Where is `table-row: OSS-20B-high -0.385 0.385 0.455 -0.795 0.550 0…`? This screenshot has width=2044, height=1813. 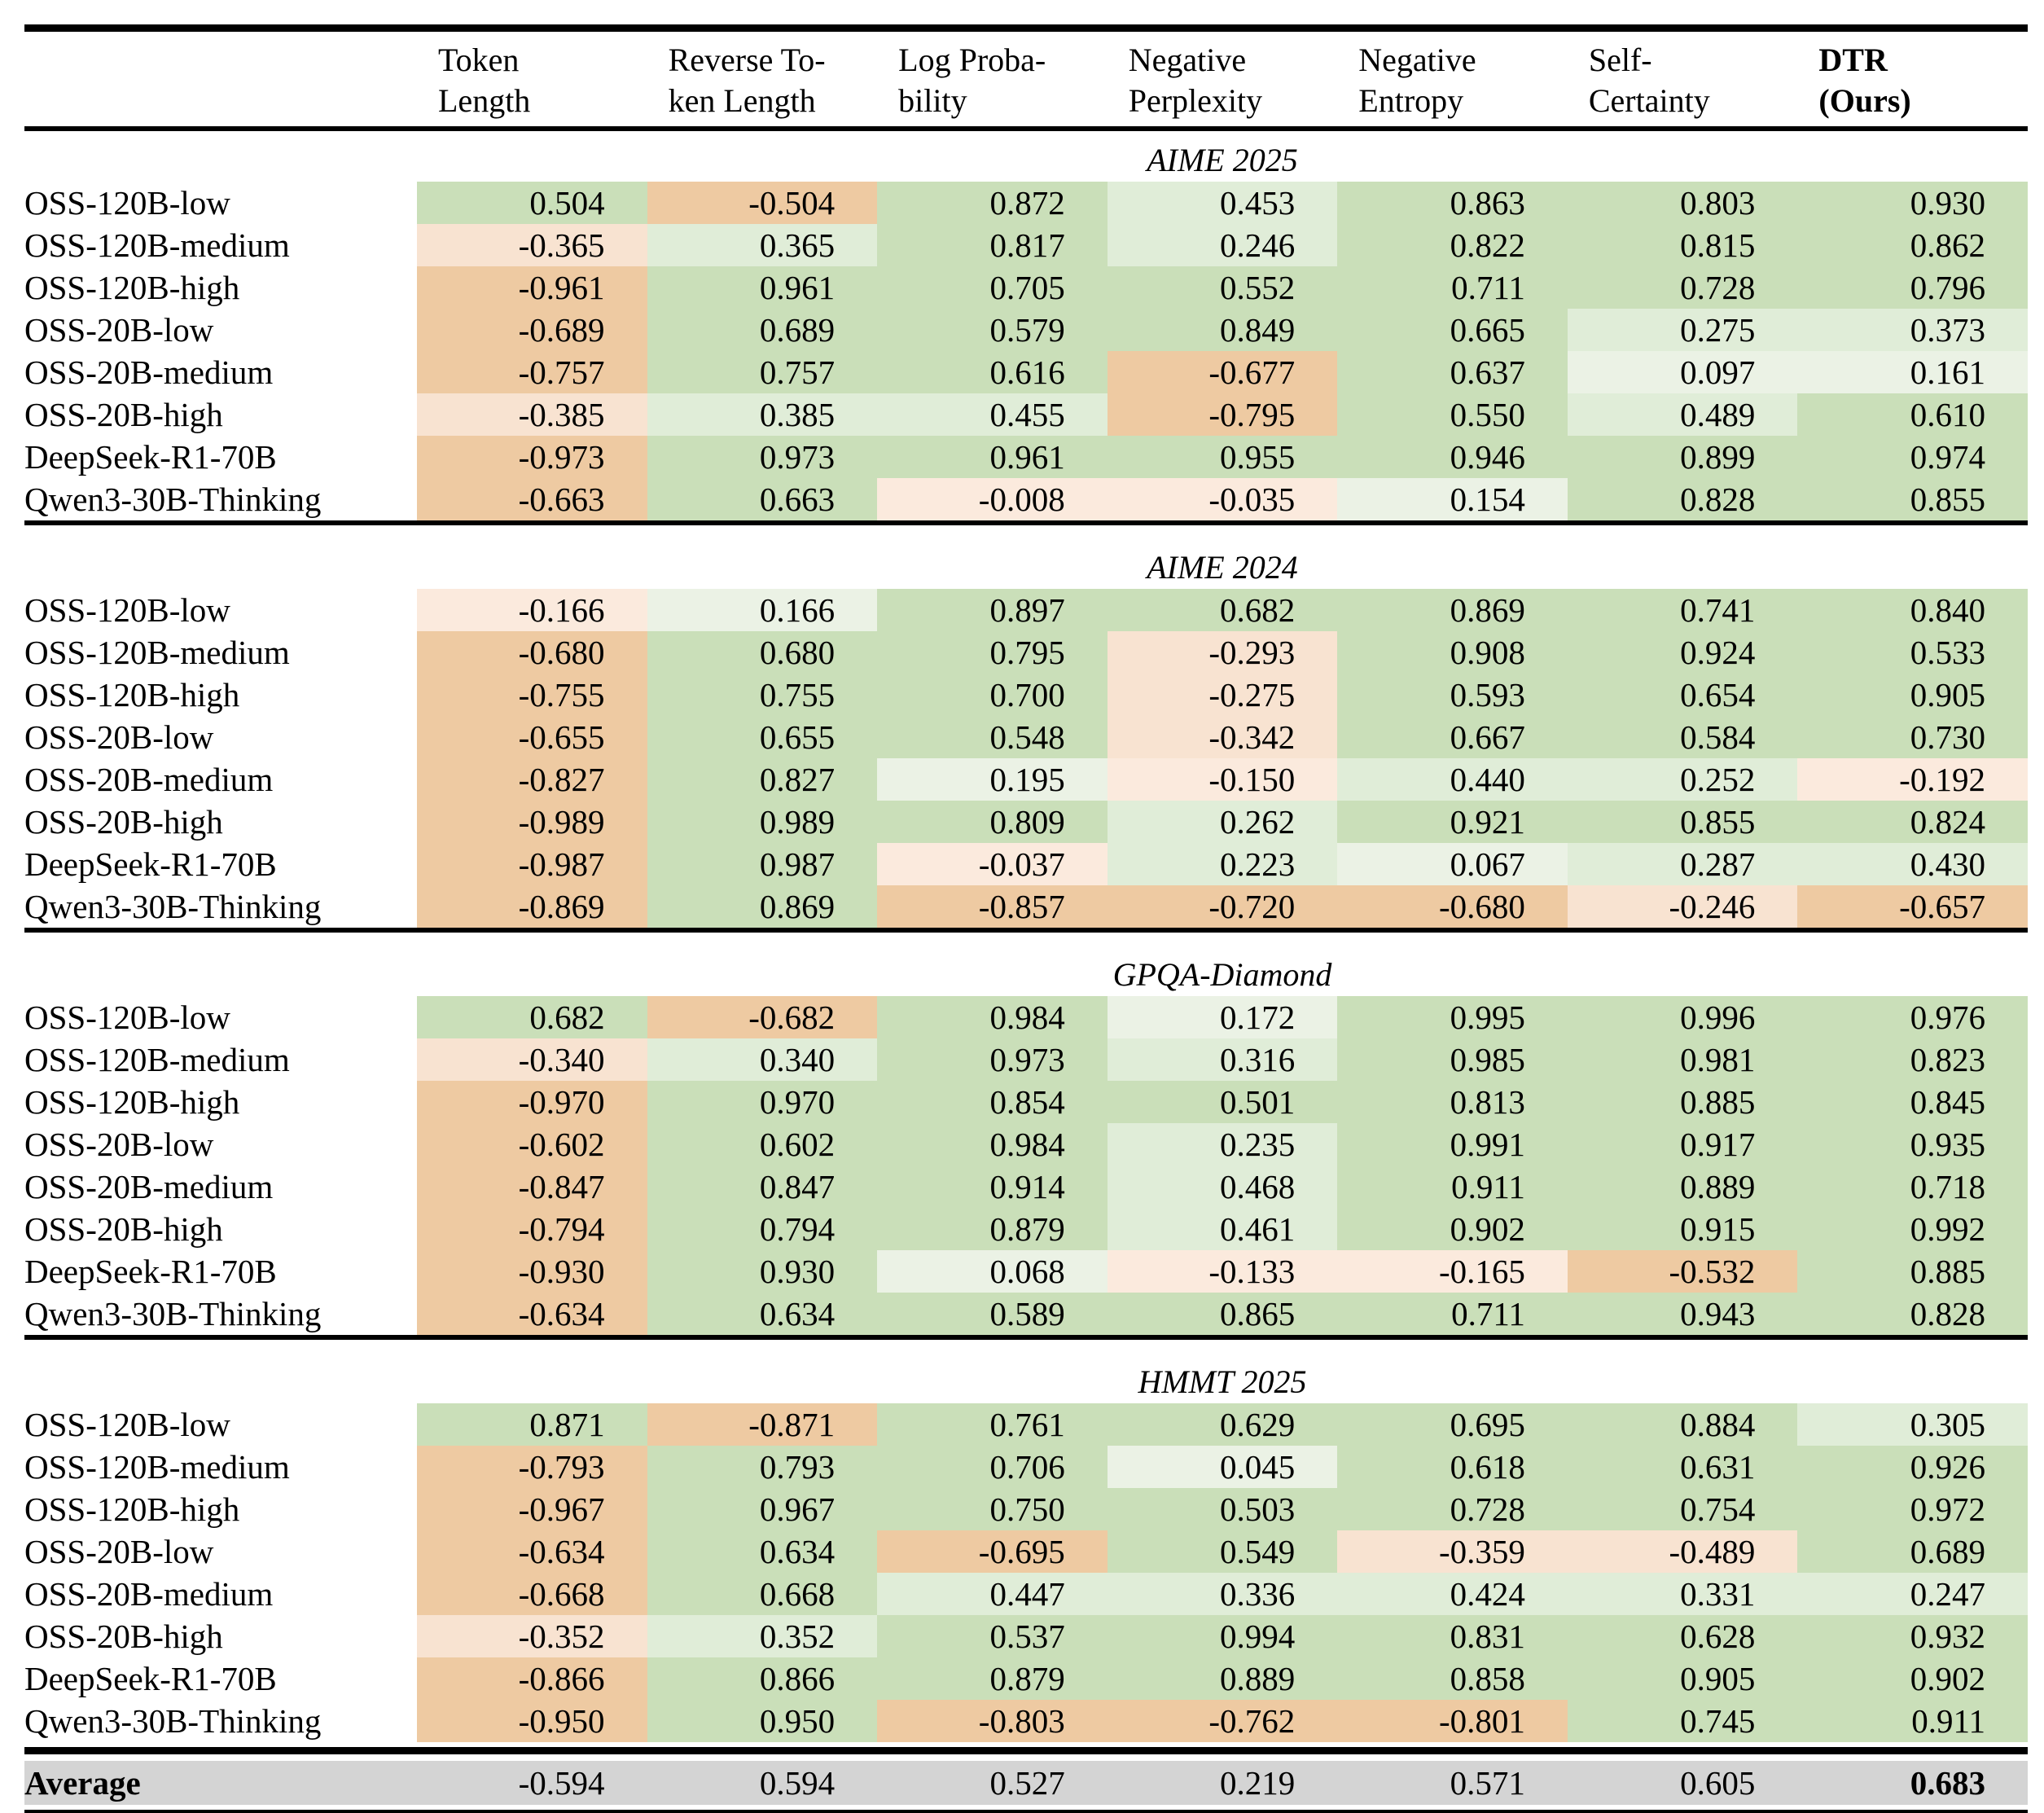
table-row: OSS-20B-high -0.385 0.385 0.455 -0.795 0.550 0… is located at coordinates (1026, 414).